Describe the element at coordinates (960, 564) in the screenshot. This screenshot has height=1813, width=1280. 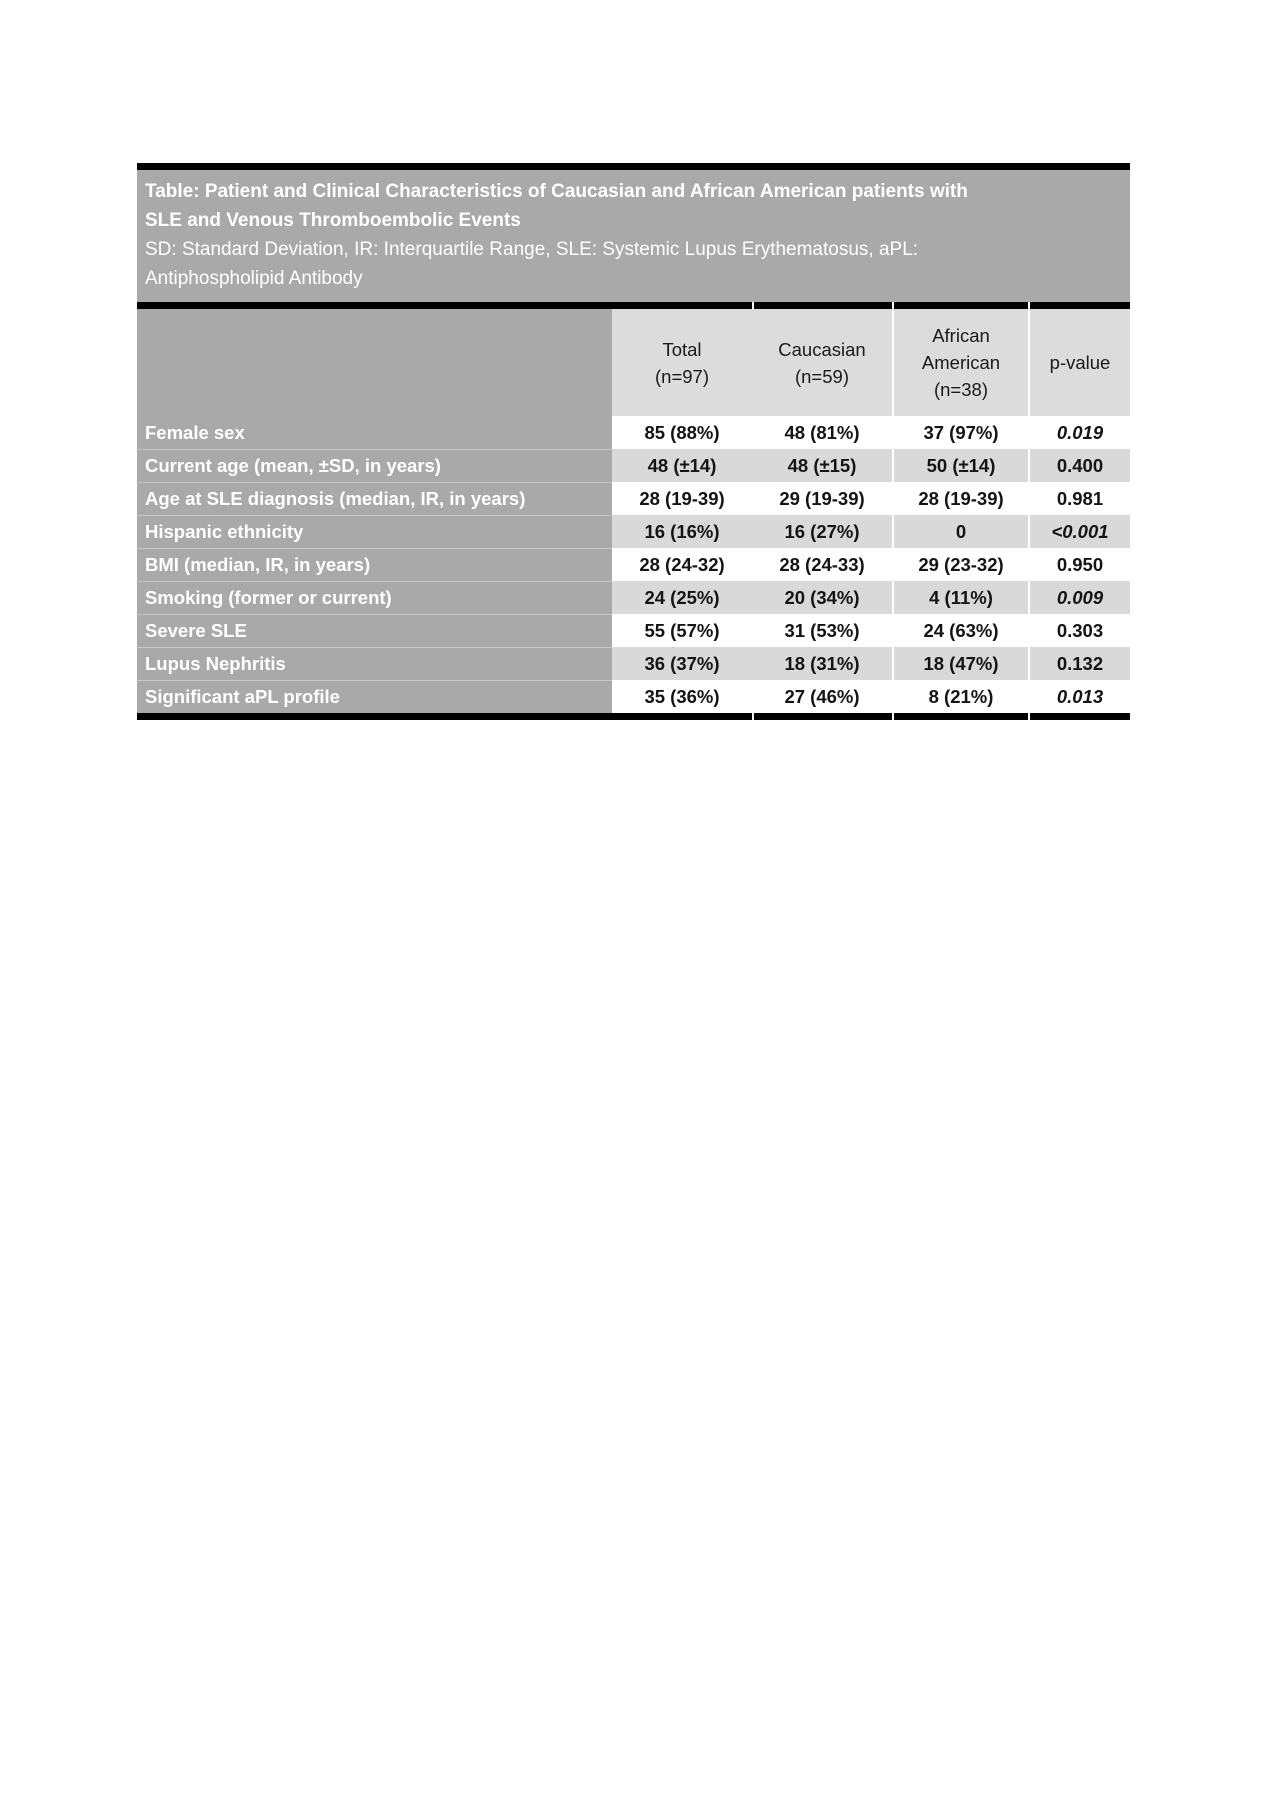
I see `data-cell-african-american: 29 (23-32)` at that location.